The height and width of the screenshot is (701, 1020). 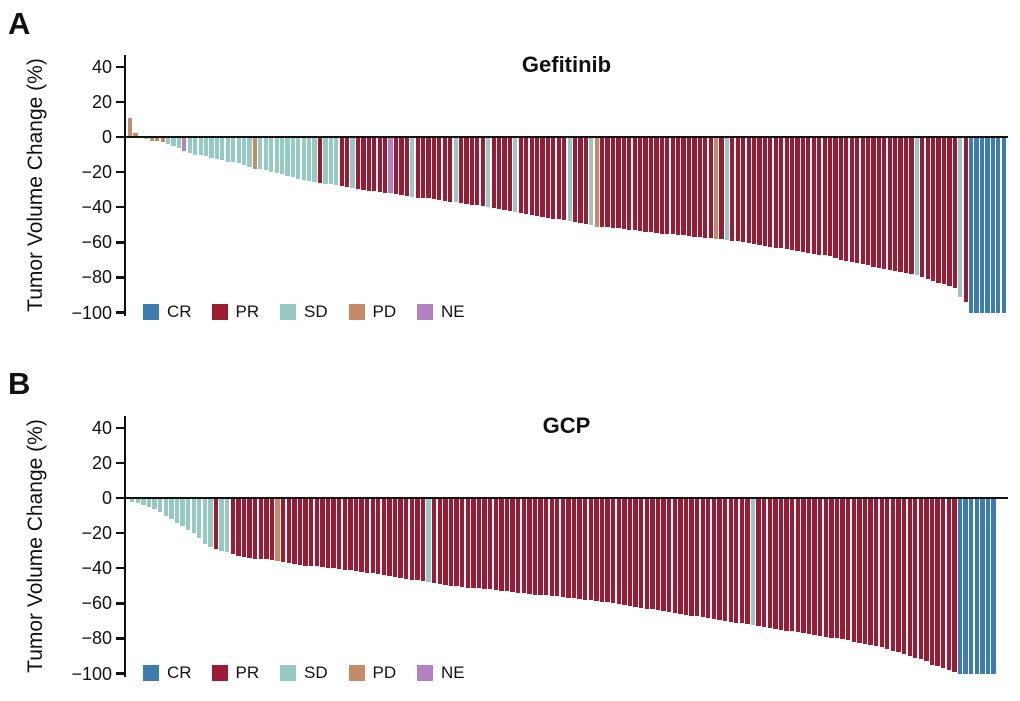 What do you see at coordinates (19, 23) in the screenshot?
I see `panel-a-label: A` at bounding box center [19, 23].